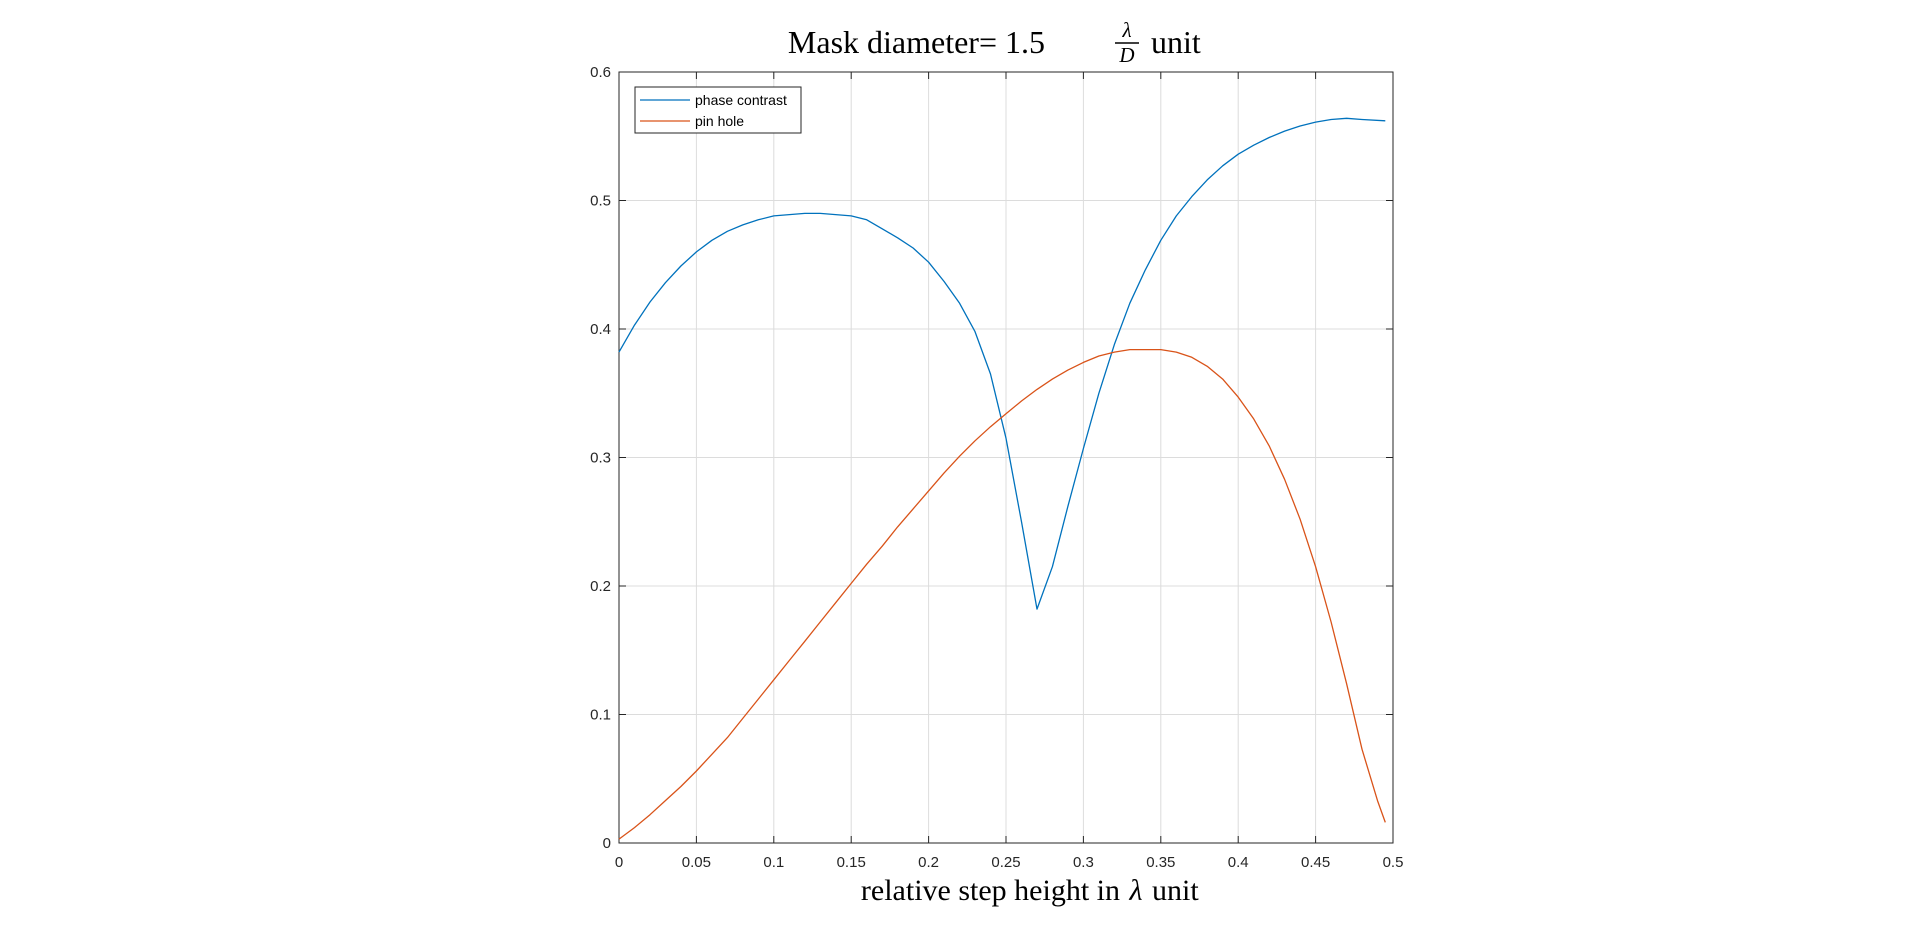 The height and width of the screenshot is (941, 1920). Describe the element at coordinates (1136, 890) in the screenshot. I see `x-axis-label-symbol: λ` at that location.